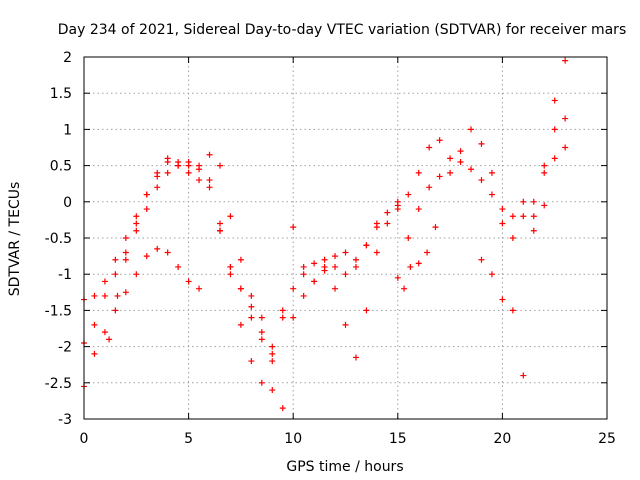 This screenshot has width=640, height=480. Describe the element at coordinates (84, 439) in the screenshot. I see `x-tick-label: 0` at that location.